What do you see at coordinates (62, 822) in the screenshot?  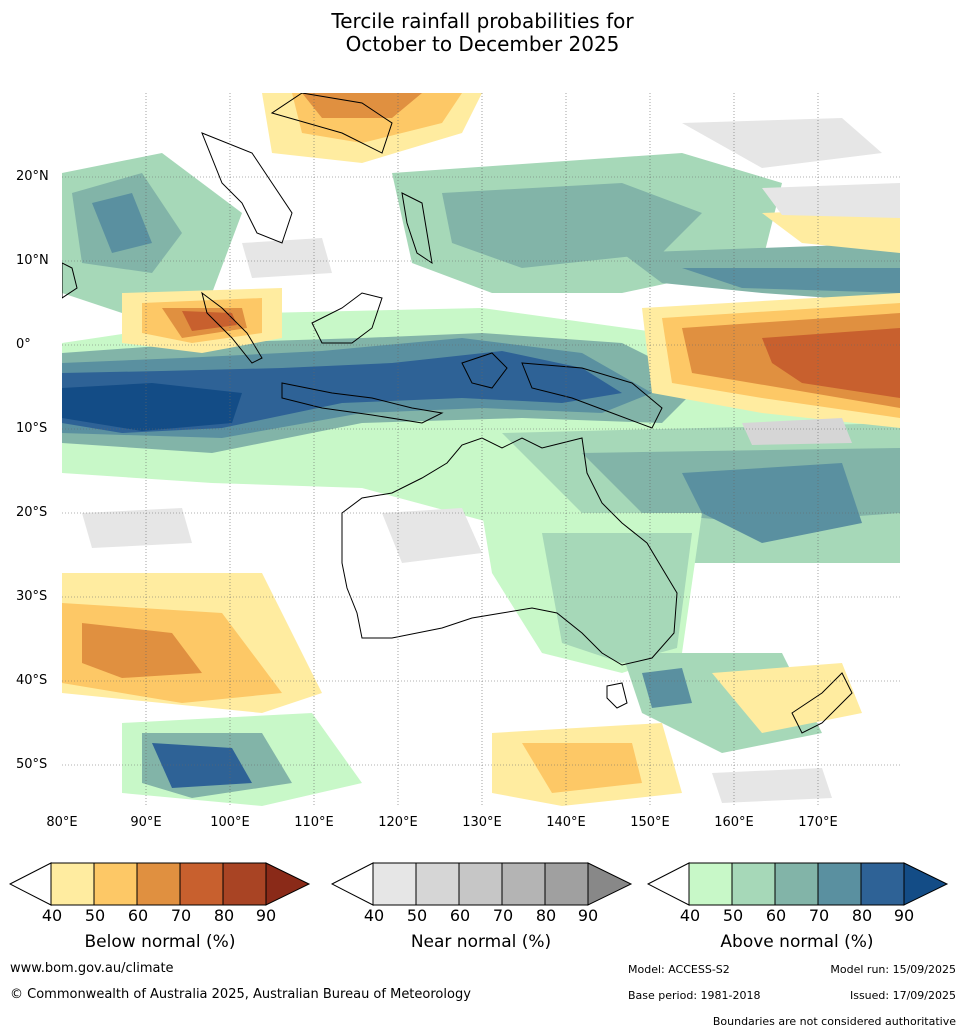 I see `lon-label-80e: 80°E` at bounding box center [62, 822].